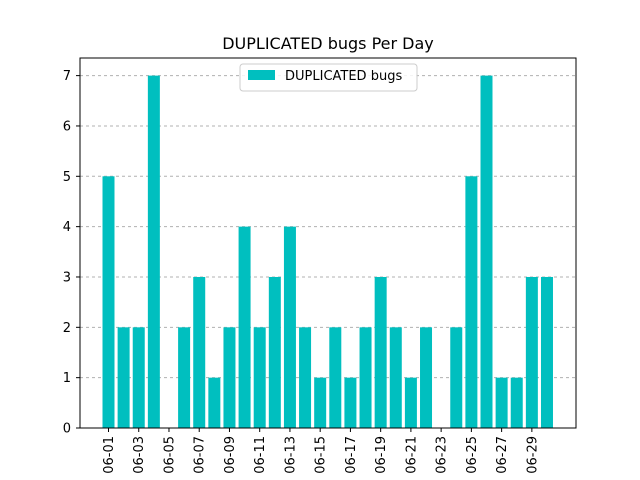 This screenshot has height=480, width=640. What do you see at coordinates (67, 378) in the screenshot?
I see `y-tick-label: 1` at bounding box center [67, 378].